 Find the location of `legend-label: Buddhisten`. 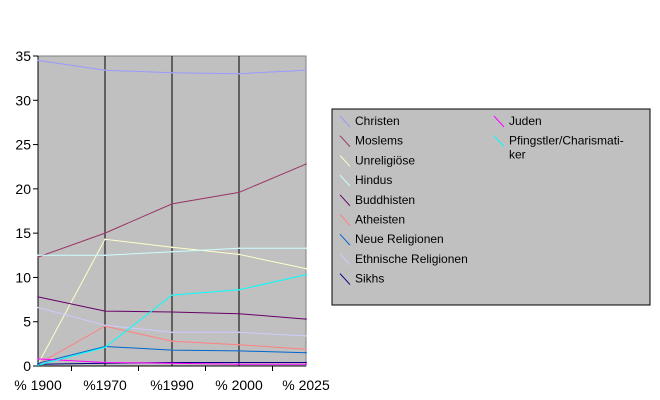

legend-label: Buddhisten is located at coordinates (385, 200).